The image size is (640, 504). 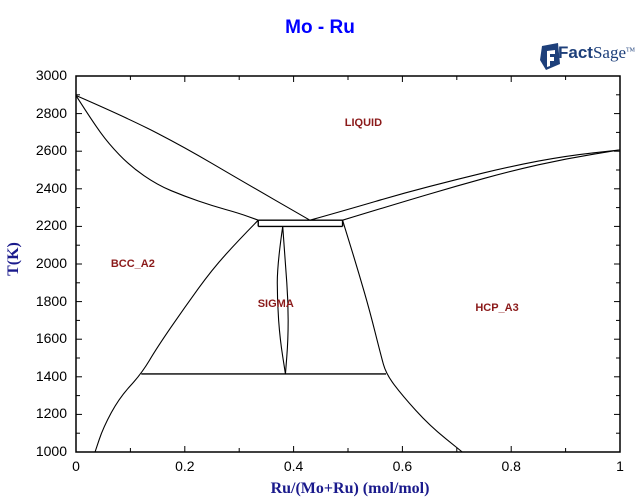 What do you see at coordinates (51, 338) in the screenshot?
I see `y-tick-label: 1600` at bounding box center [51, 338].